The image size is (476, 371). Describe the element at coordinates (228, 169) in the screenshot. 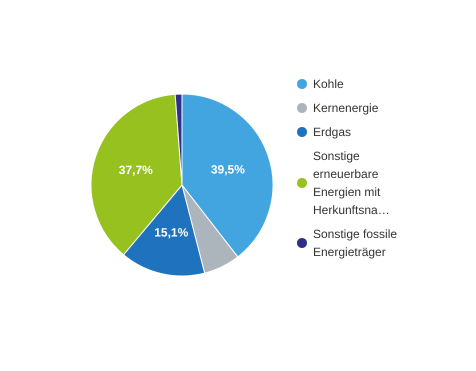

I see `data-label: 39,5%` at that location.